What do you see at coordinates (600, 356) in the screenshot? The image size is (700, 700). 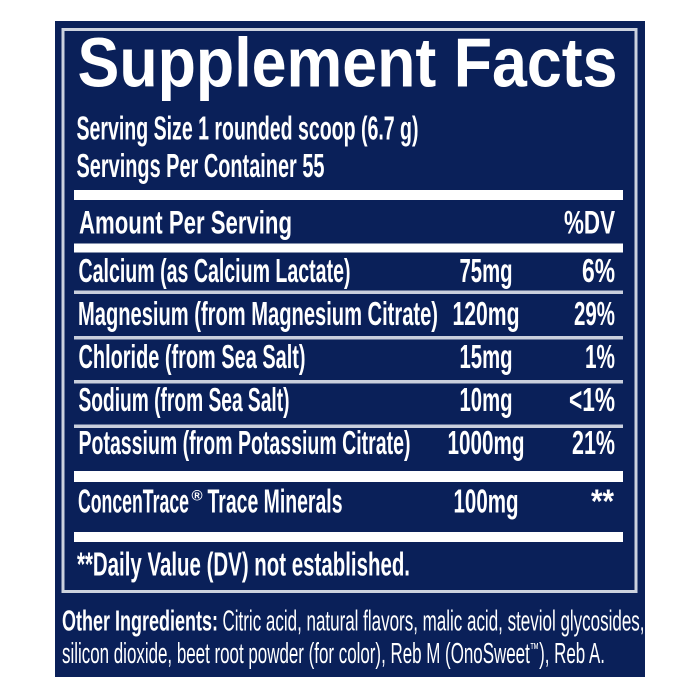 I see `svg-text: 1%` at bounding box center [600, 356].